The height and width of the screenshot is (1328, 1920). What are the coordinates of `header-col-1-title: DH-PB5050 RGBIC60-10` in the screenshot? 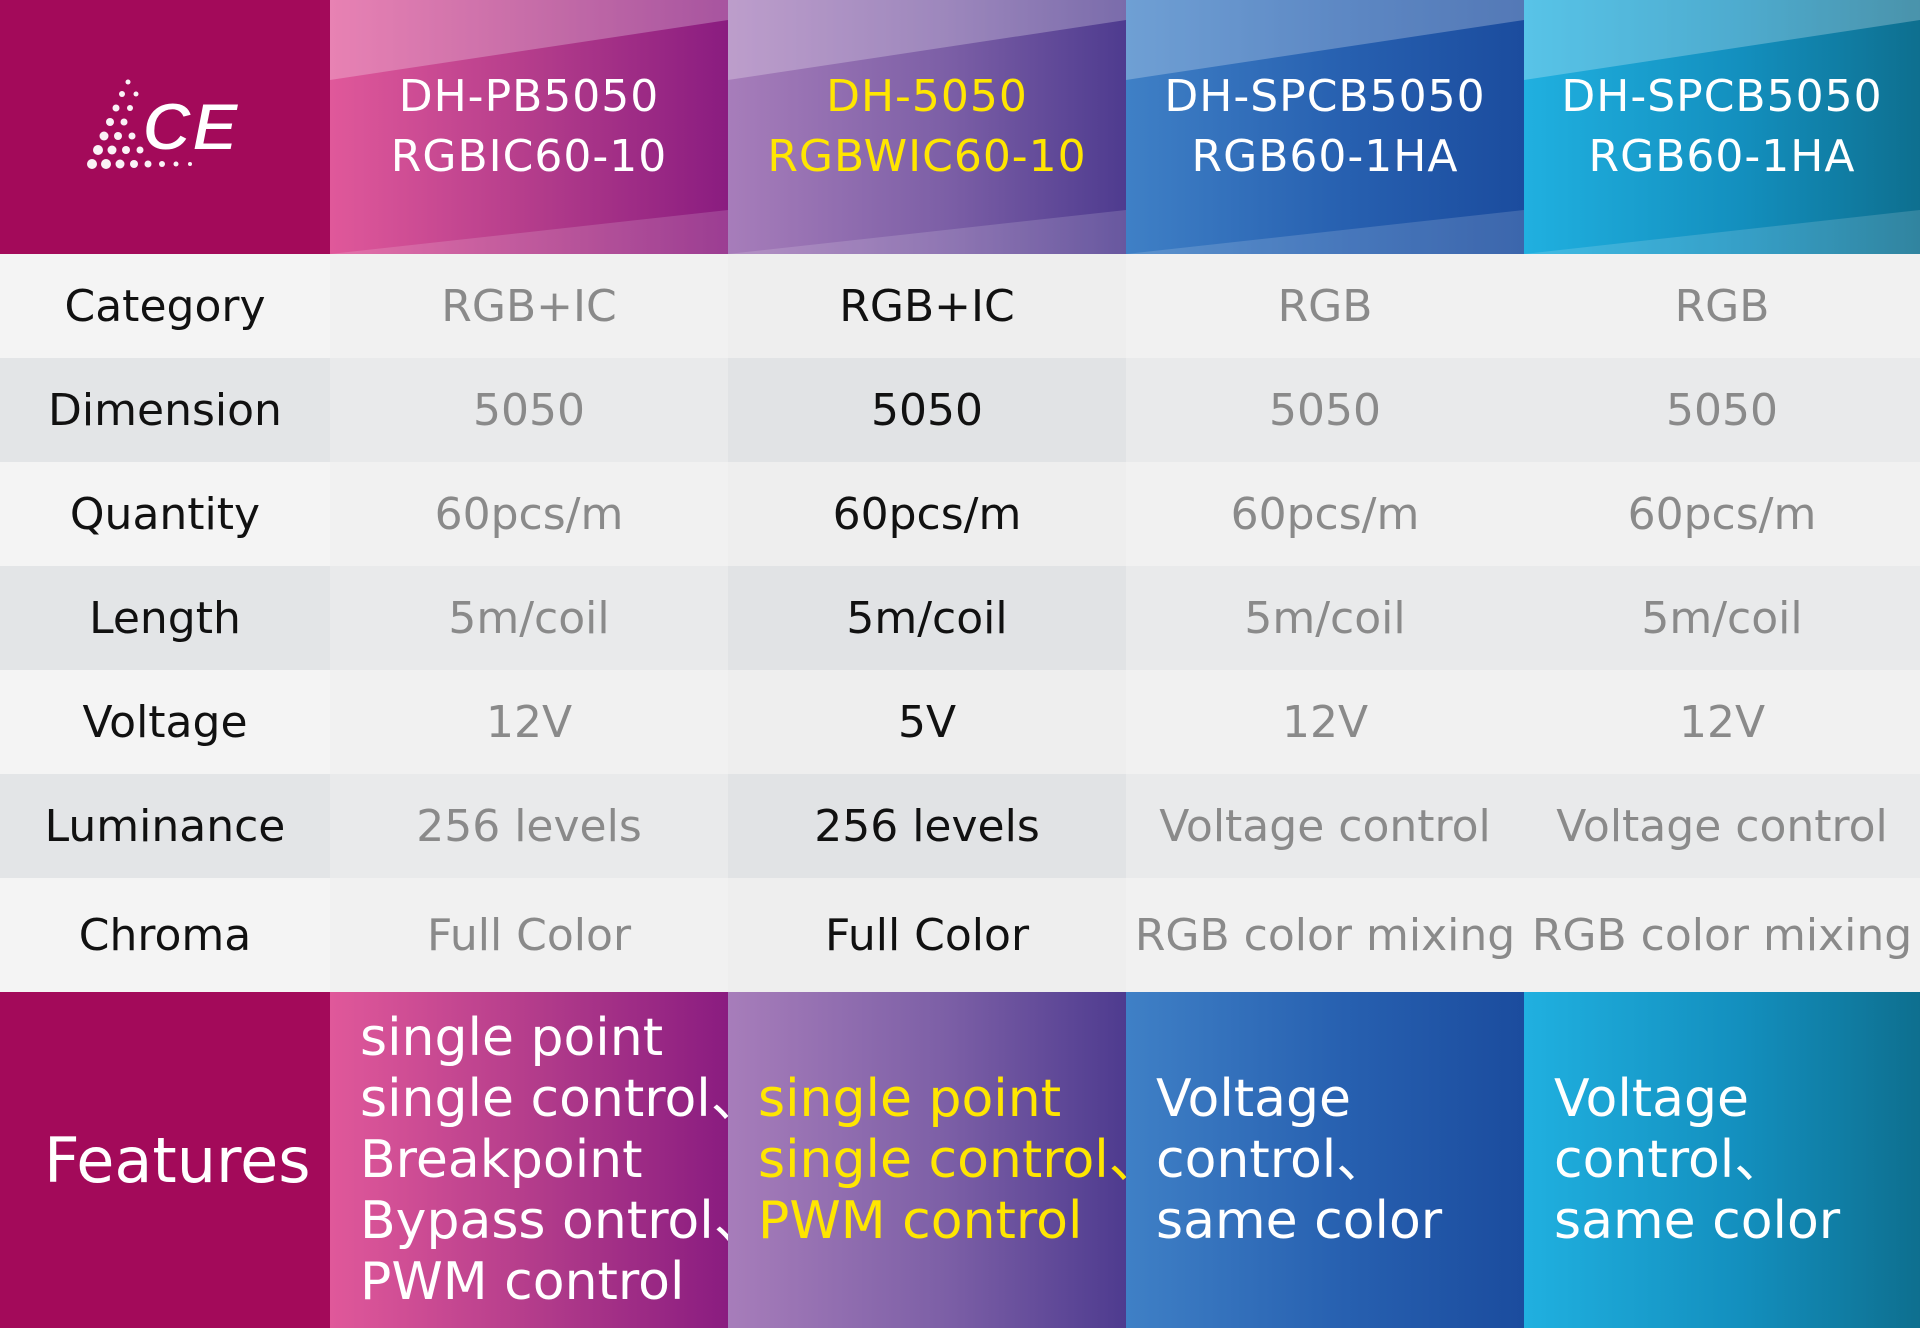 It's located at (529, 127).